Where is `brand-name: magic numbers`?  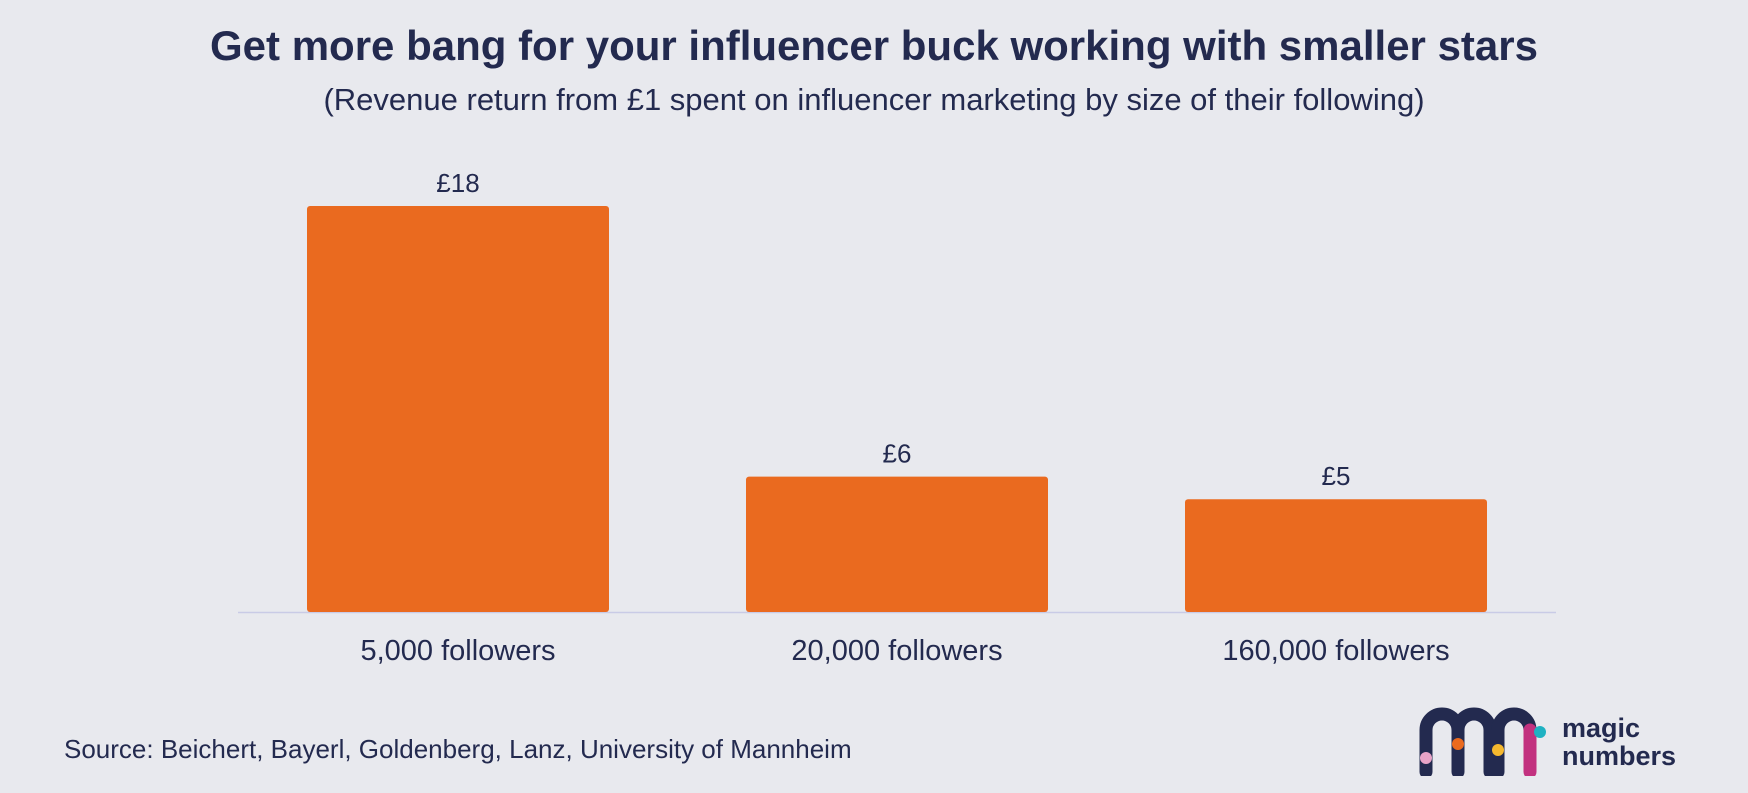 brand-name: magic numbers is located at coordinates (1619, 742).